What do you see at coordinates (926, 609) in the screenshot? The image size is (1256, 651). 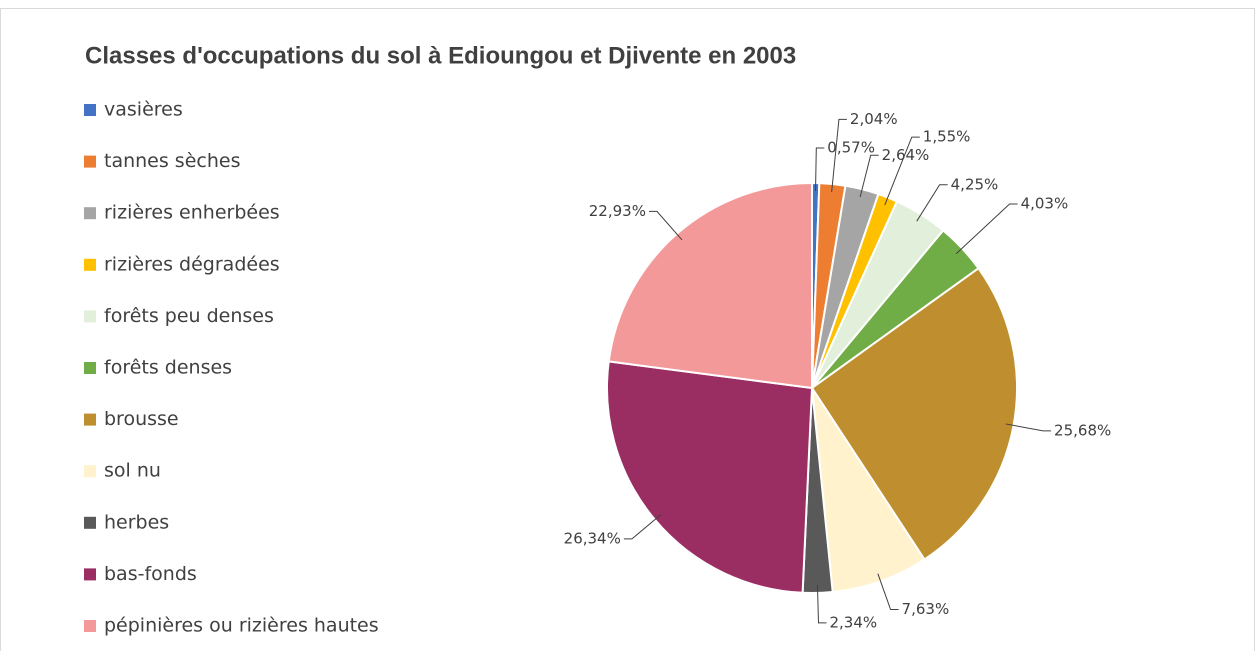 I see `data-label: 7,63%` at bounding box center [926, 609].